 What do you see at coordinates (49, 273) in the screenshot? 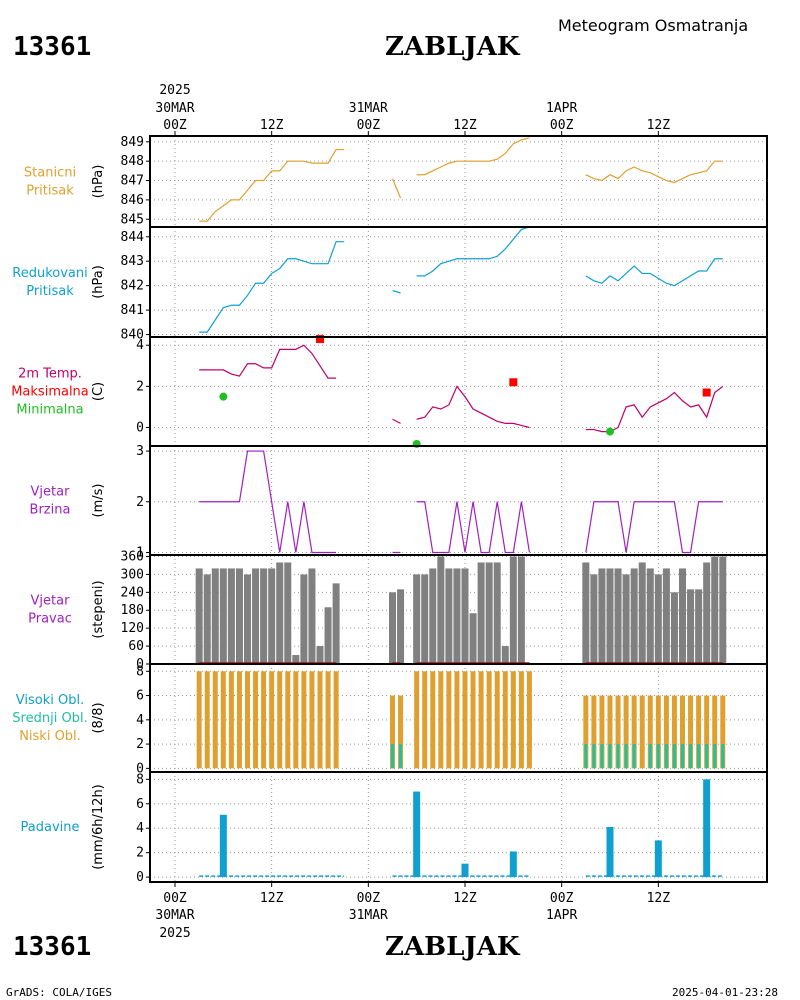
I see `panel-label: Redukovani` at bounding box center [49, 273].